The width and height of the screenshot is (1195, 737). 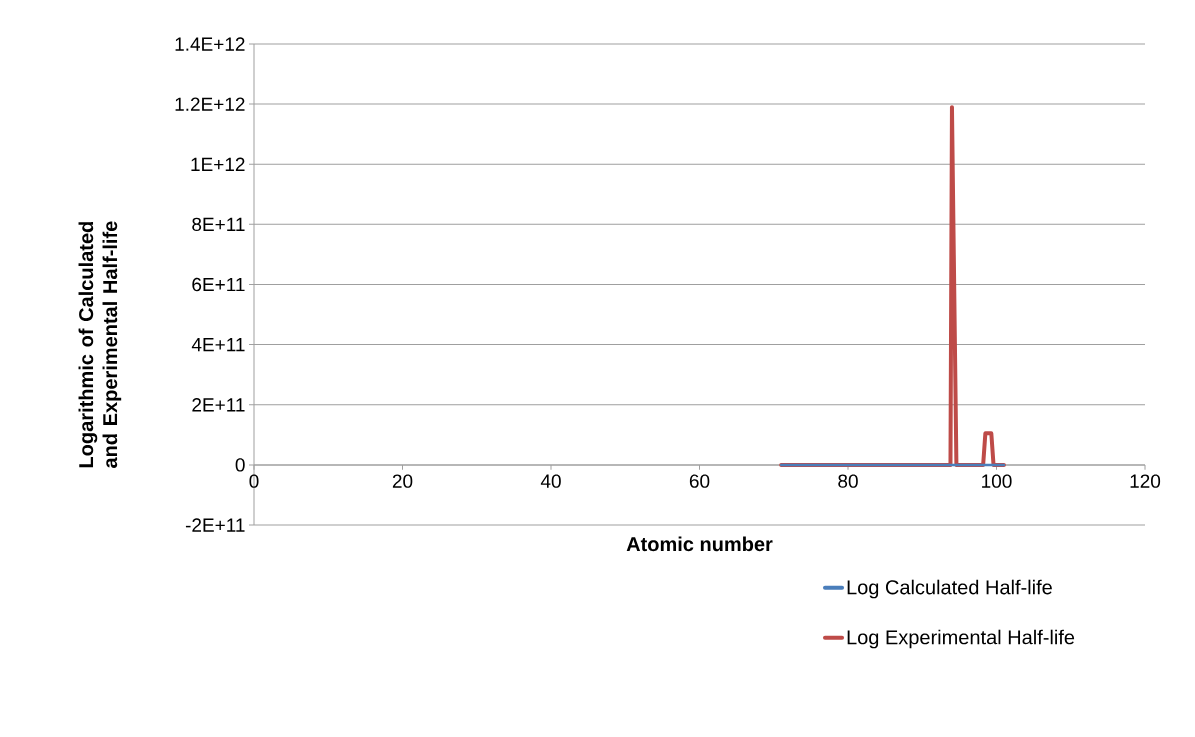 I want to click on y-tick-label: 0, so click(x=240, y=465).